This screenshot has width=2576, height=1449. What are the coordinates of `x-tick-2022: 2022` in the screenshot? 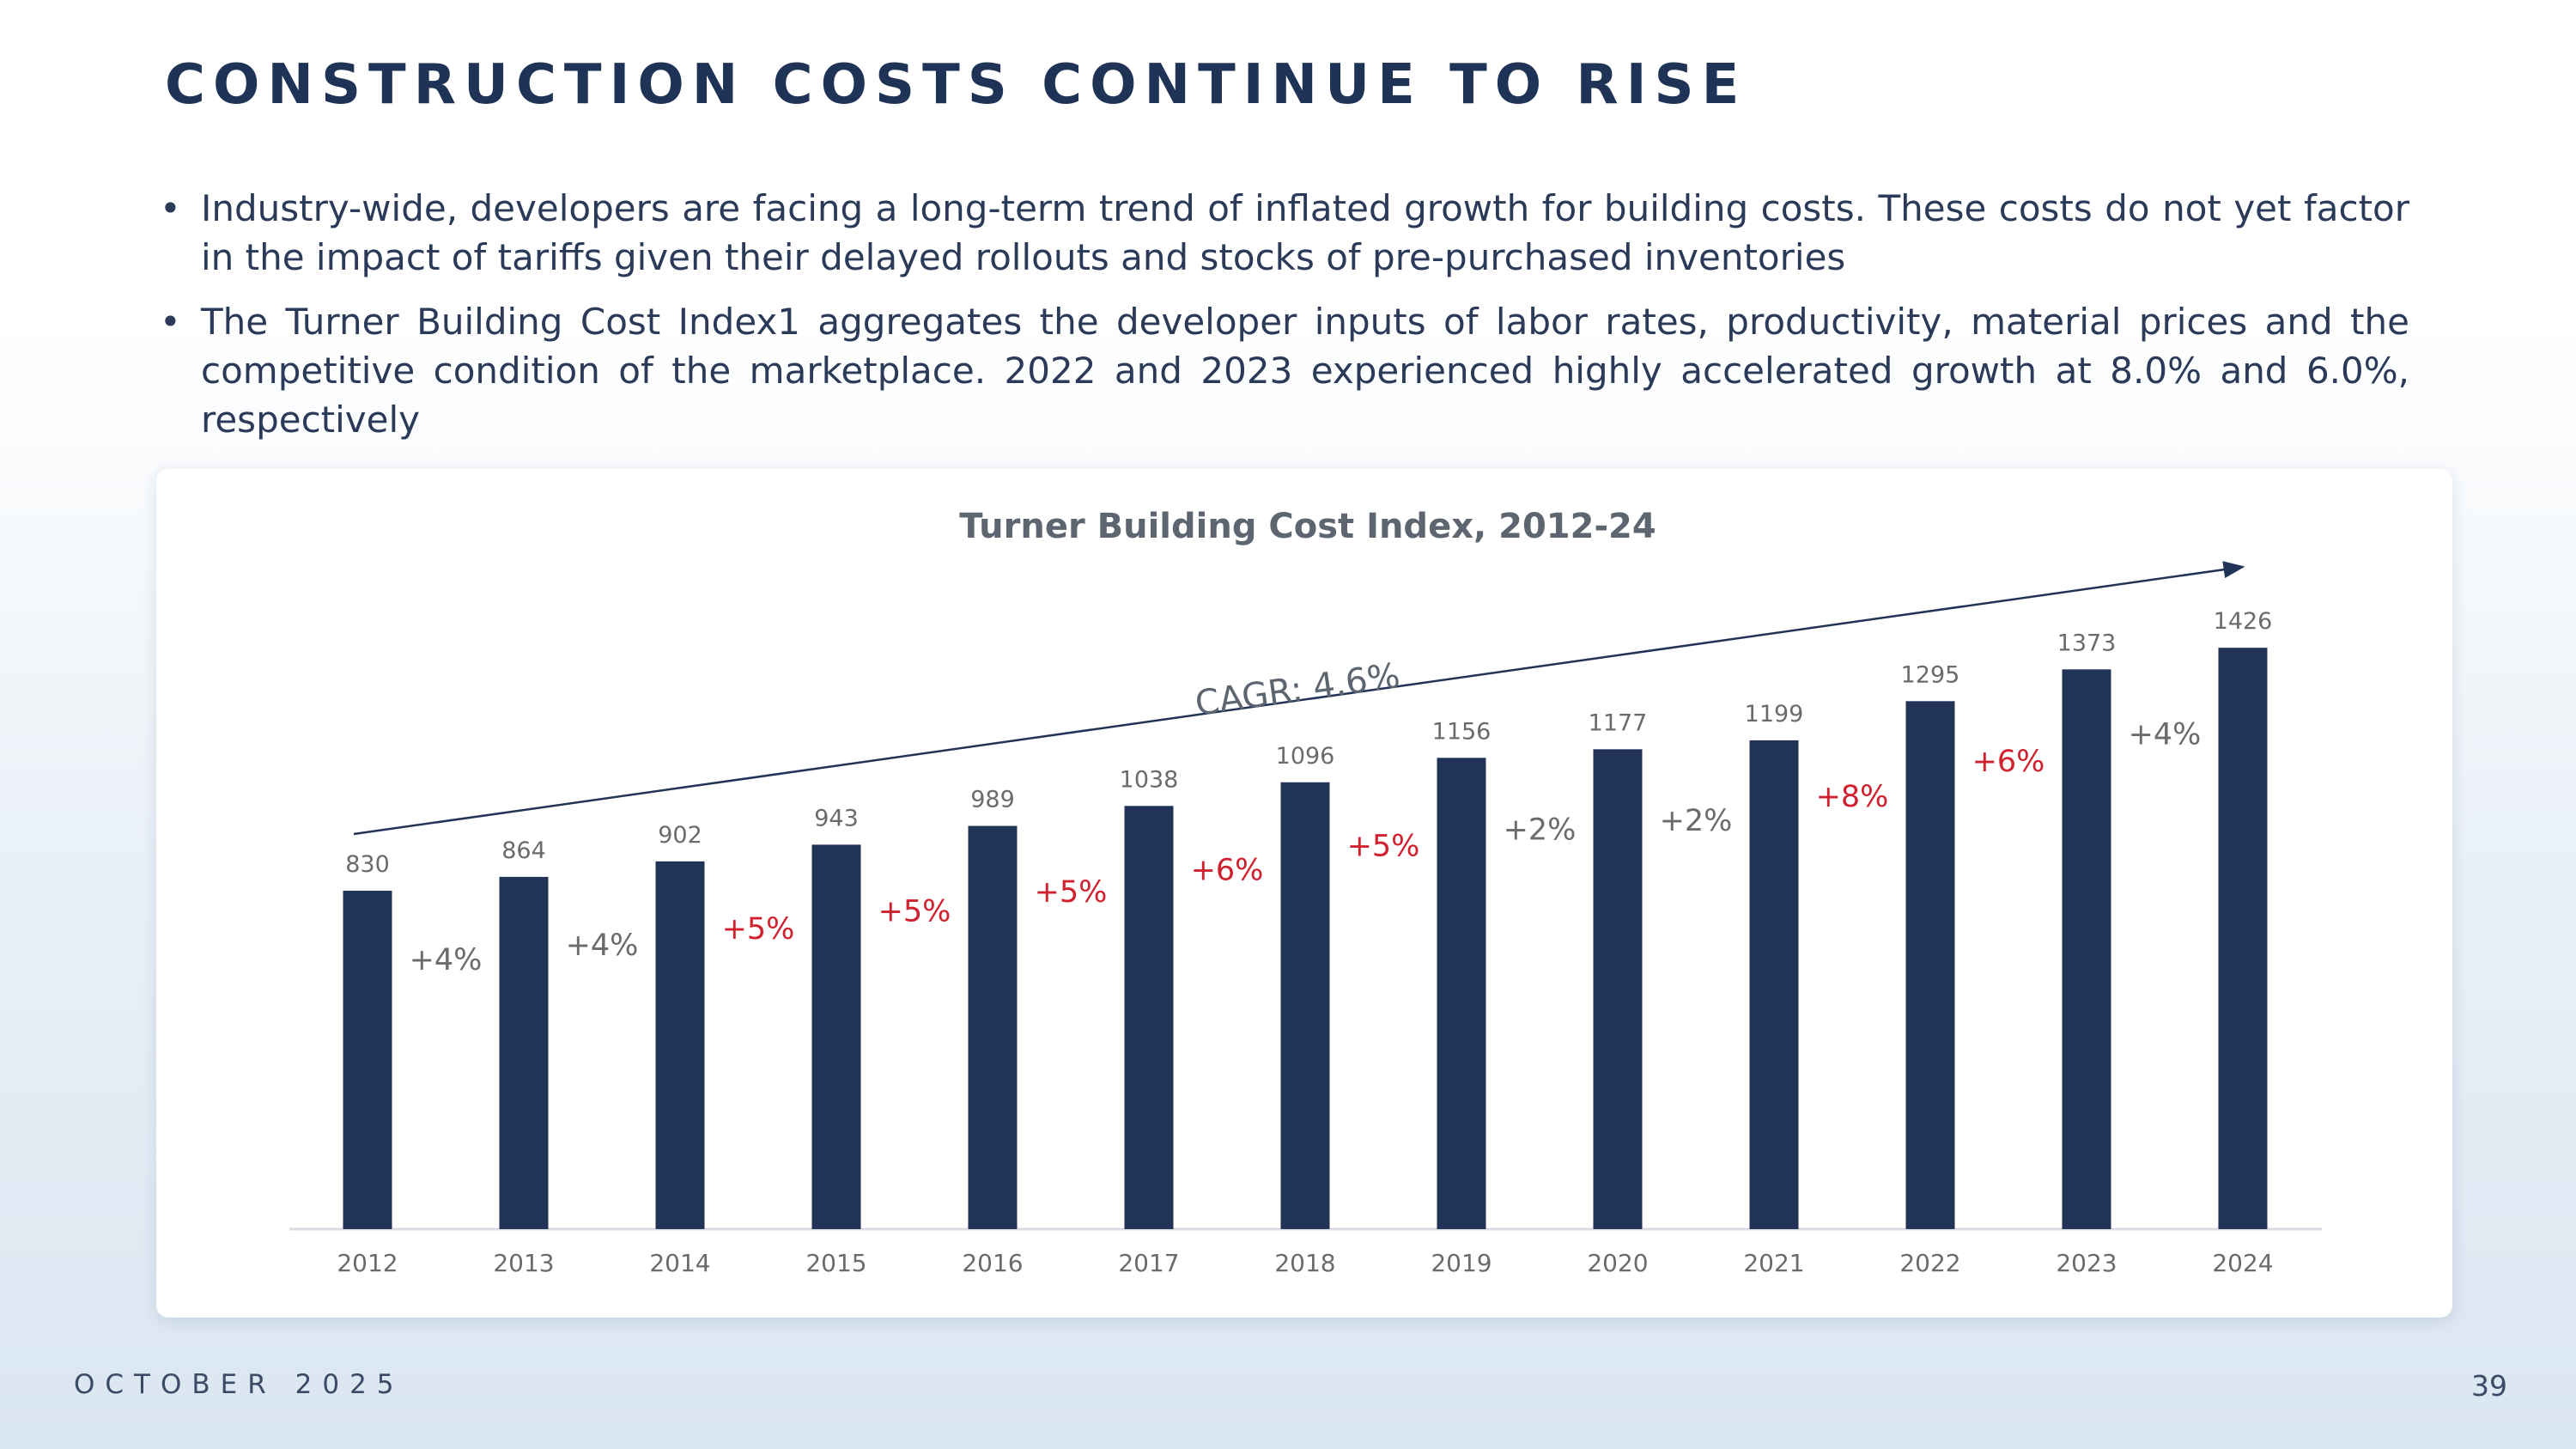 It's located at (1930, 1263).